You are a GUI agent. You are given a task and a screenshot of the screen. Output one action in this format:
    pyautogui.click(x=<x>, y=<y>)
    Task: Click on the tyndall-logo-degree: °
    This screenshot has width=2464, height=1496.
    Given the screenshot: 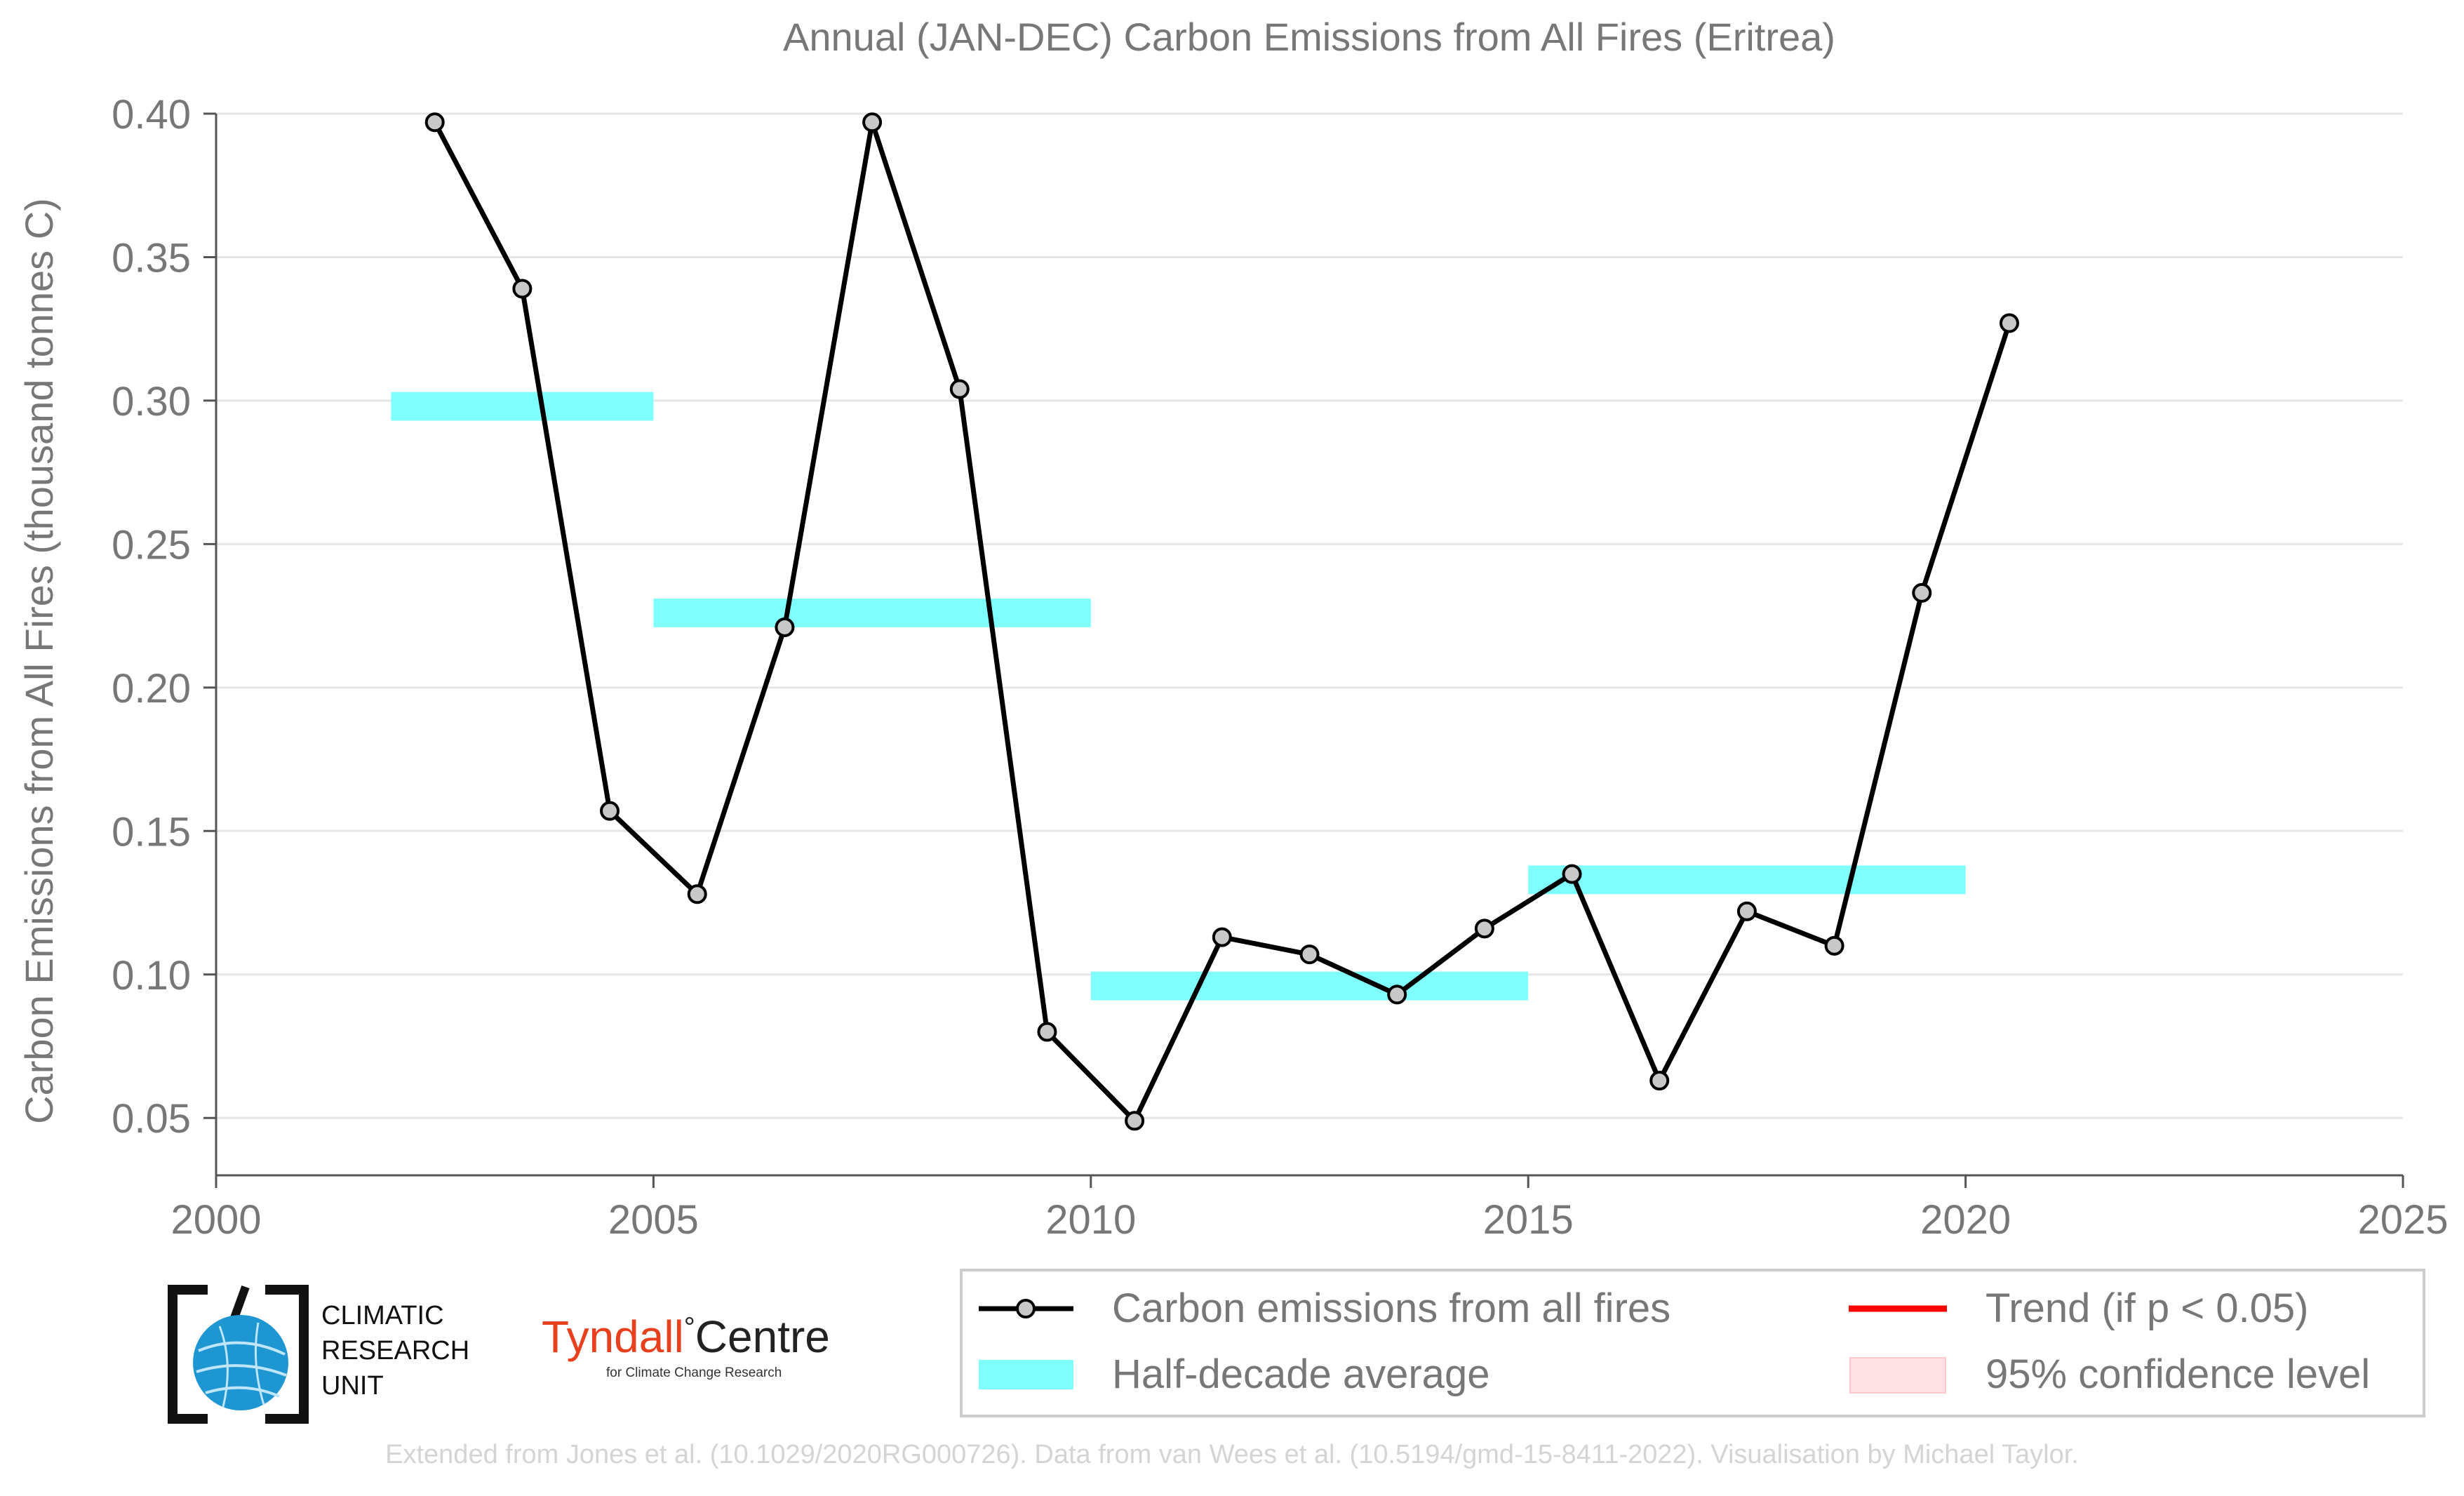 What is the action you would take?
    pyautogui.click(x=689, y=1327)
    